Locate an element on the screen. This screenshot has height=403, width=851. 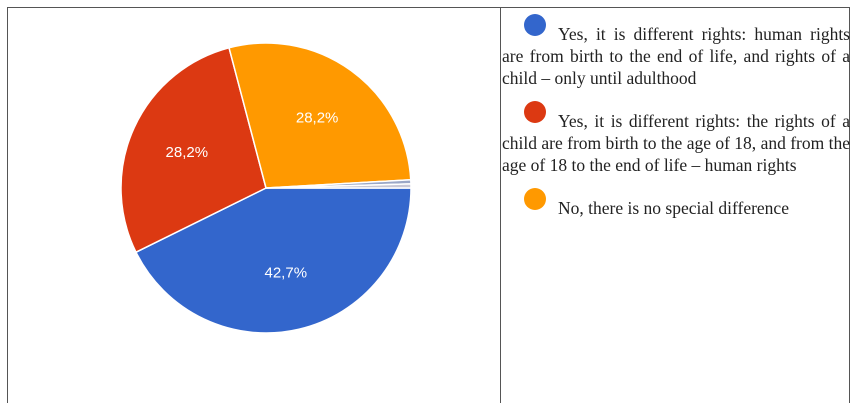
legend-item-3: No, there is no special difference is located at coordinates (676, 203).